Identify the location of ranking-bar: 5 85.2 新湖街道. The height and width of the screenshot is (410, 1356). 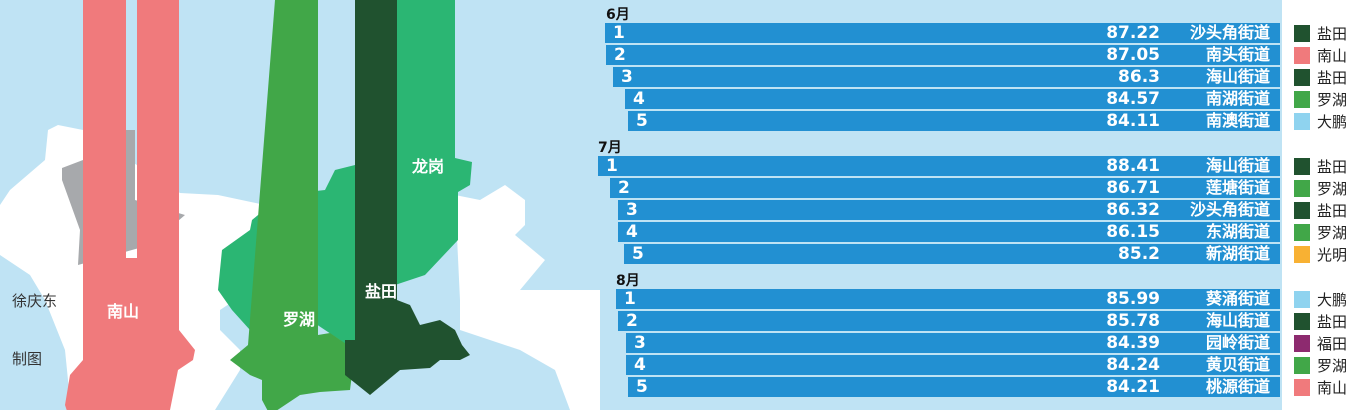
(952, 254).